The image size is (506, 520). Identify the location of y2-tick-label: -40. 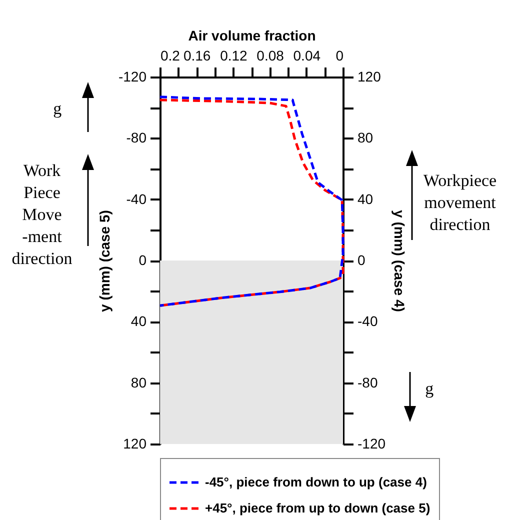
(368, 321).